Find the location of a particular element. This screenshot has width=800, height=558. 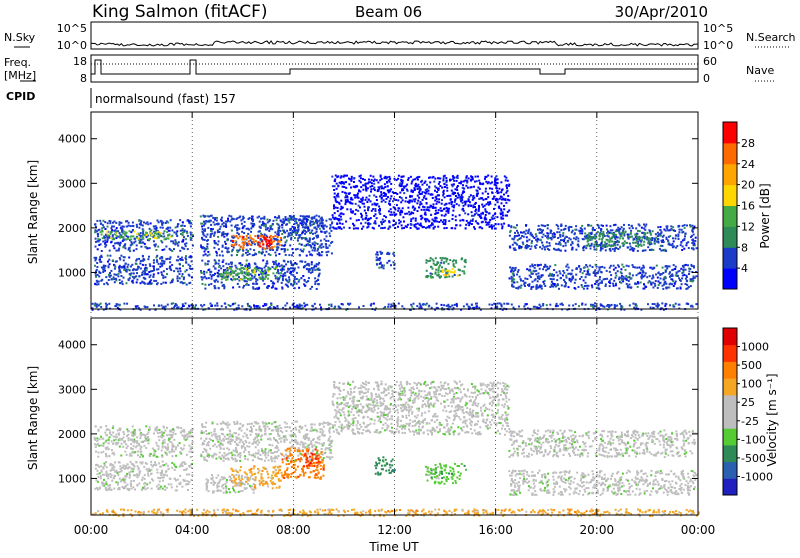

station-title: King Salmon (fitACF) is located at coordinates (180, 12).